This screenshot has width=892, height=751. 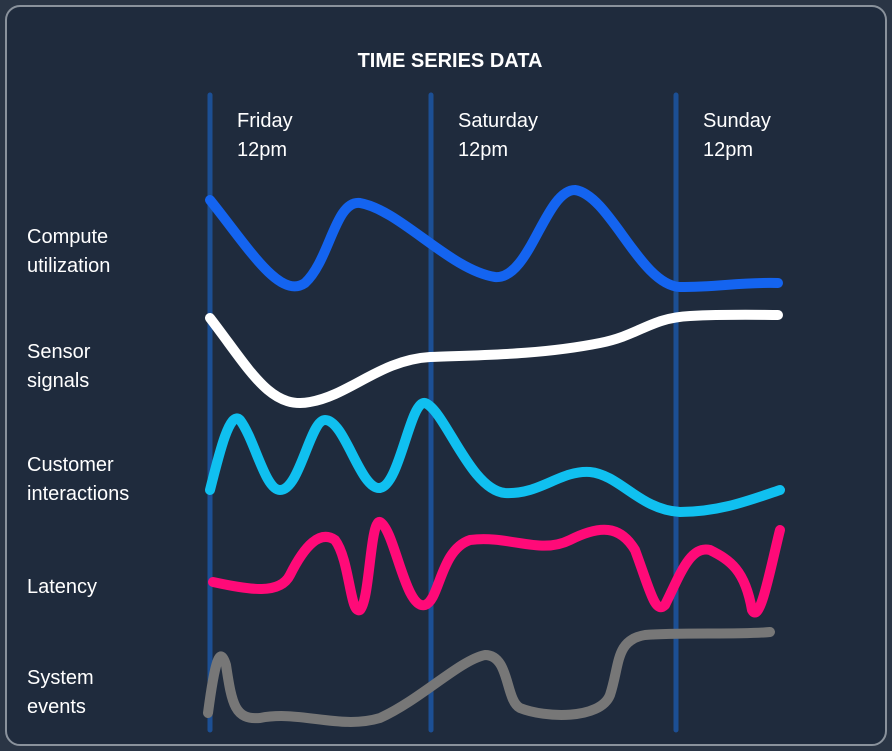 I want to click on system-curve, so click(x=489, y=677).